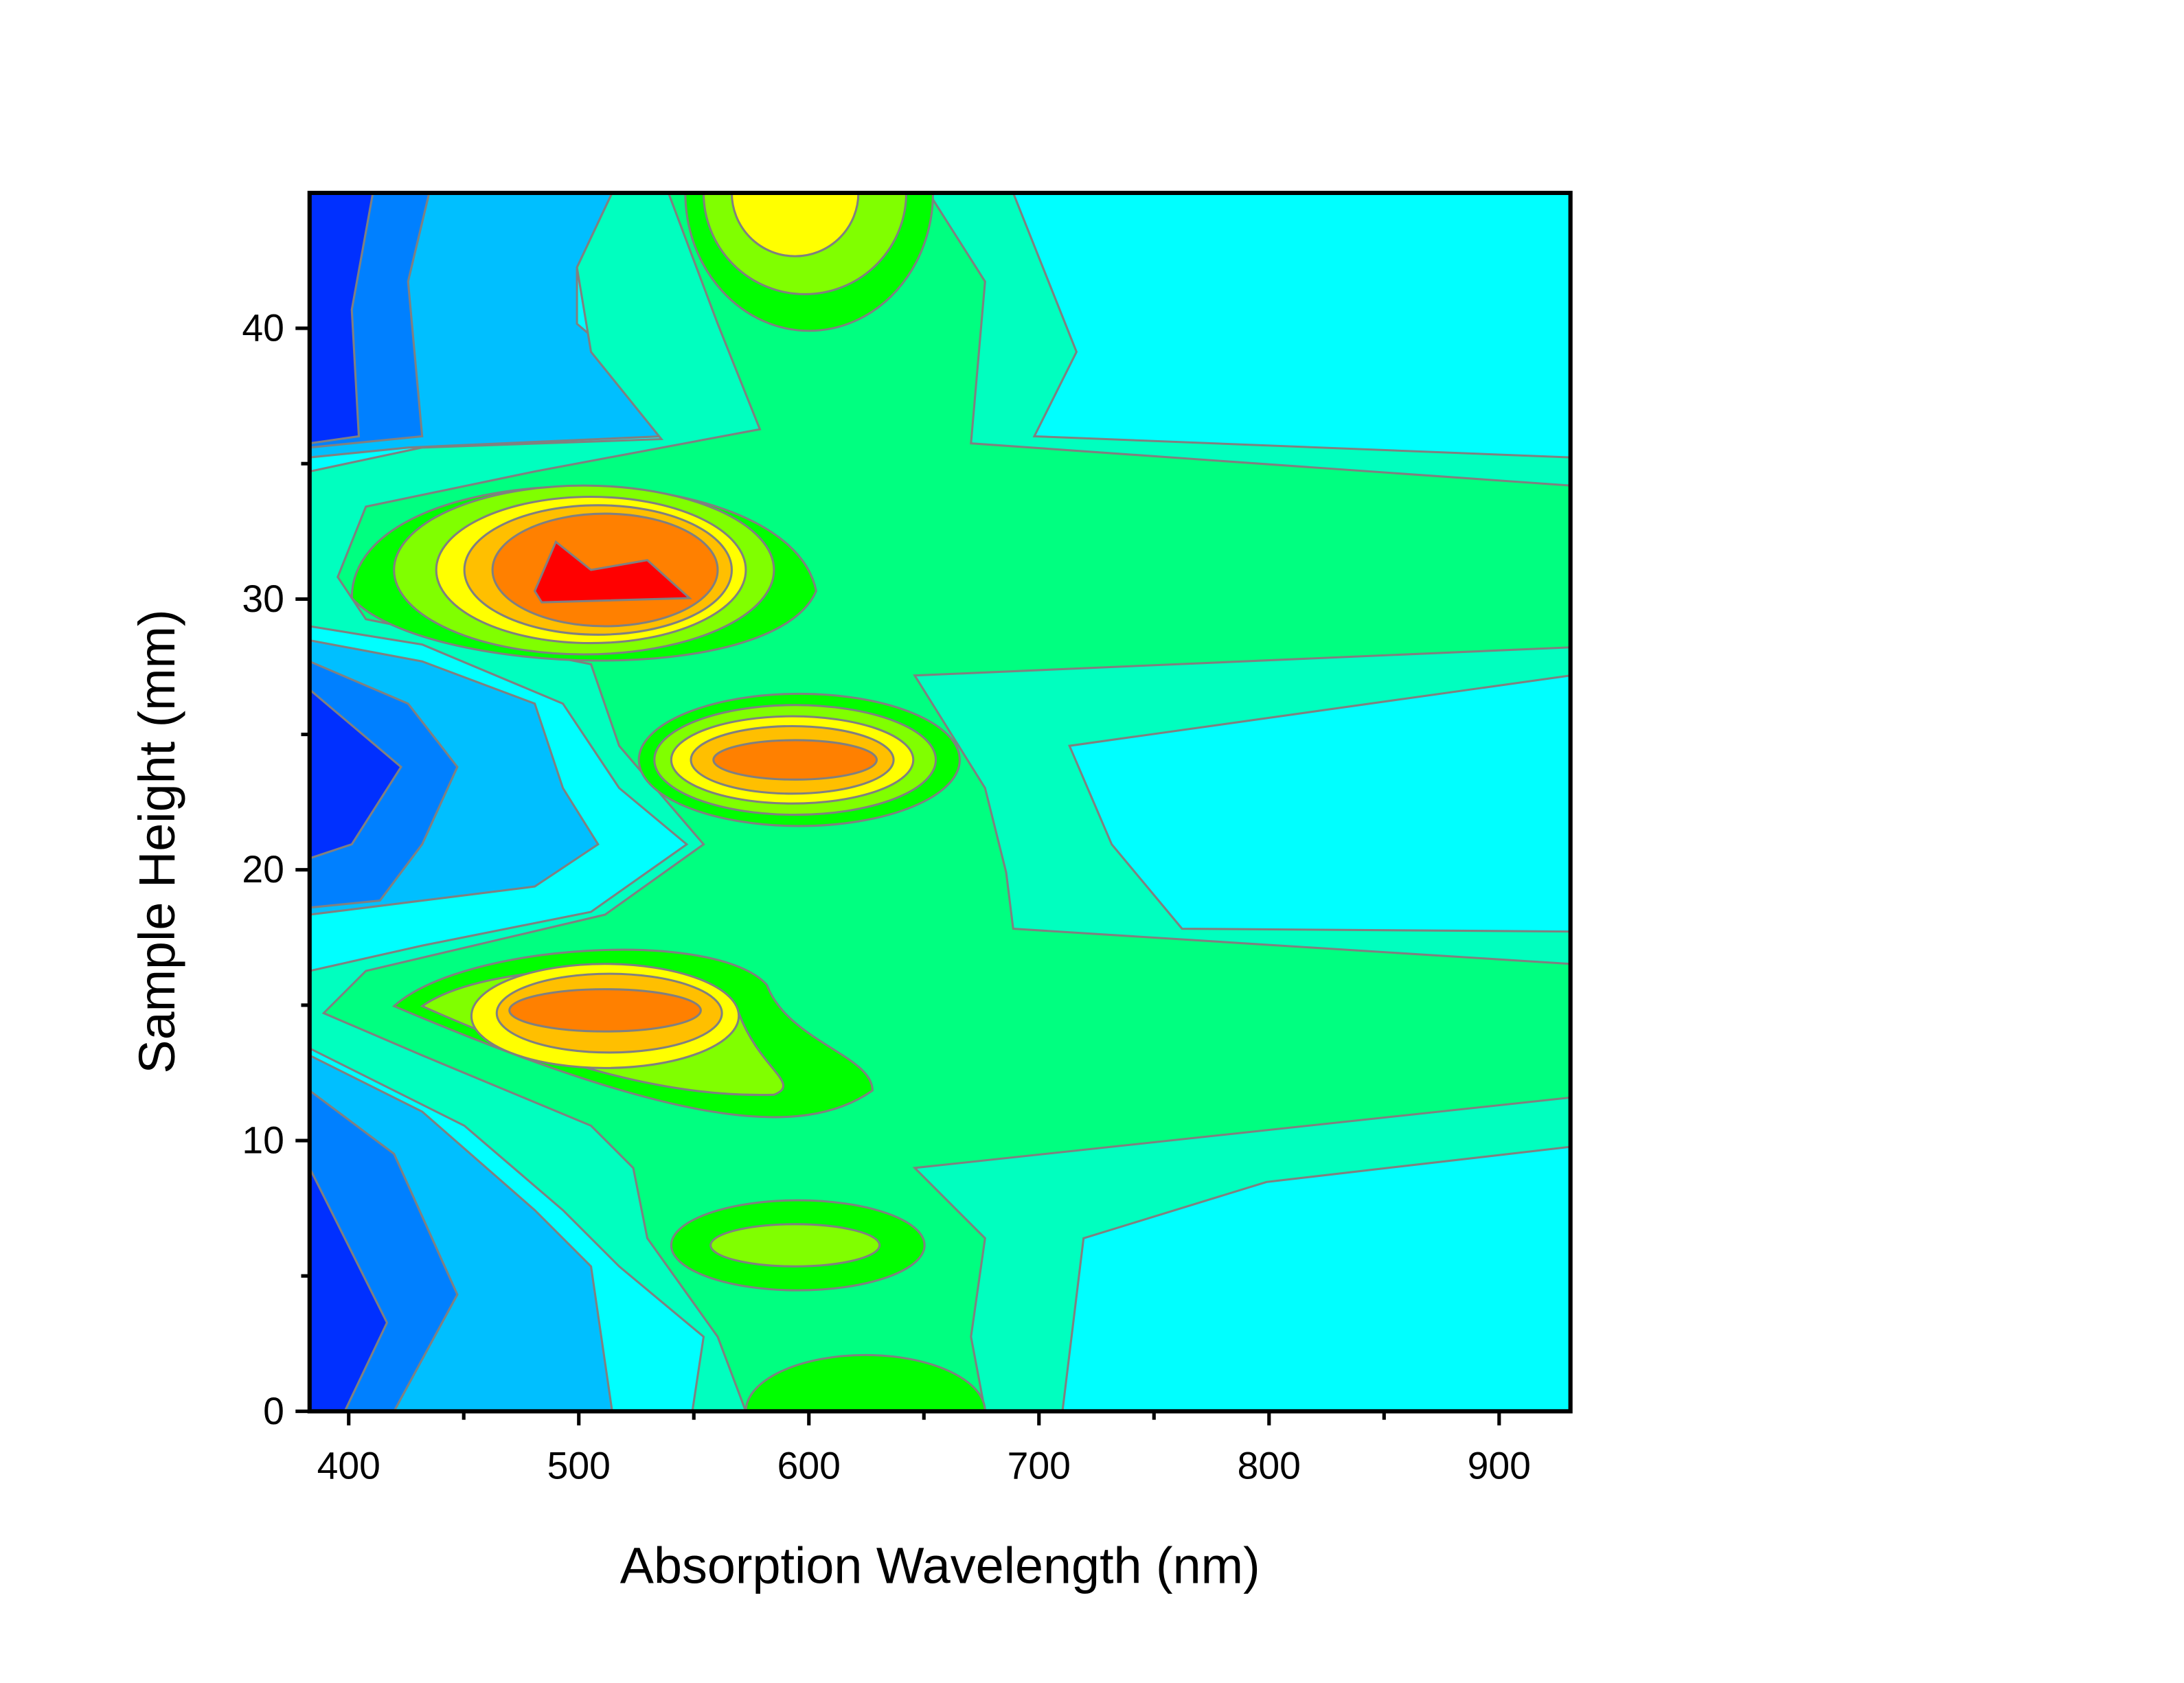 The width and height of the screenshot is (2184, 1683). What do you see at coordinates (940, 1566) in the screenshot?
I see `x-axis-label: Absorption Wavelength (nm)` at bounding box center [940, 1566].